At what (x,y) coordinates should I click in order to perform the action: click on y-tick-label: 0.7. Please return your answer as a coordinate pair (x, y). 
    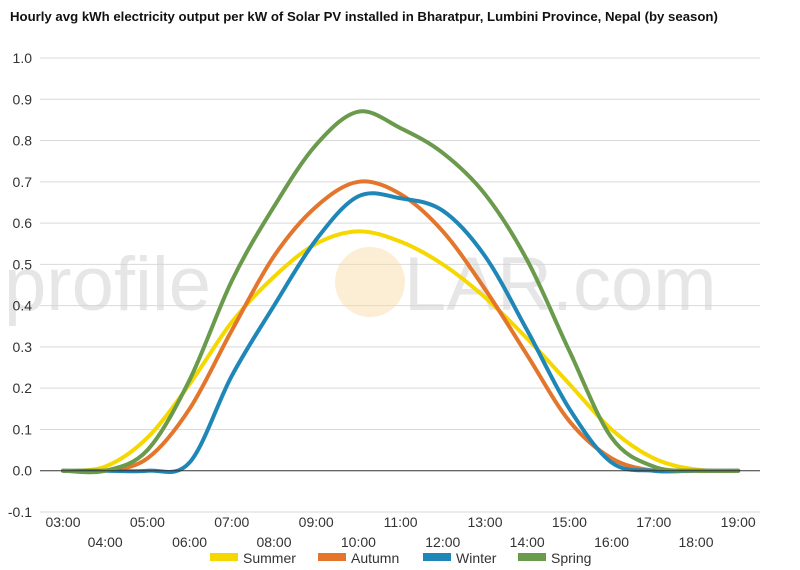
    Looking at the image, I should click on (23, 182).